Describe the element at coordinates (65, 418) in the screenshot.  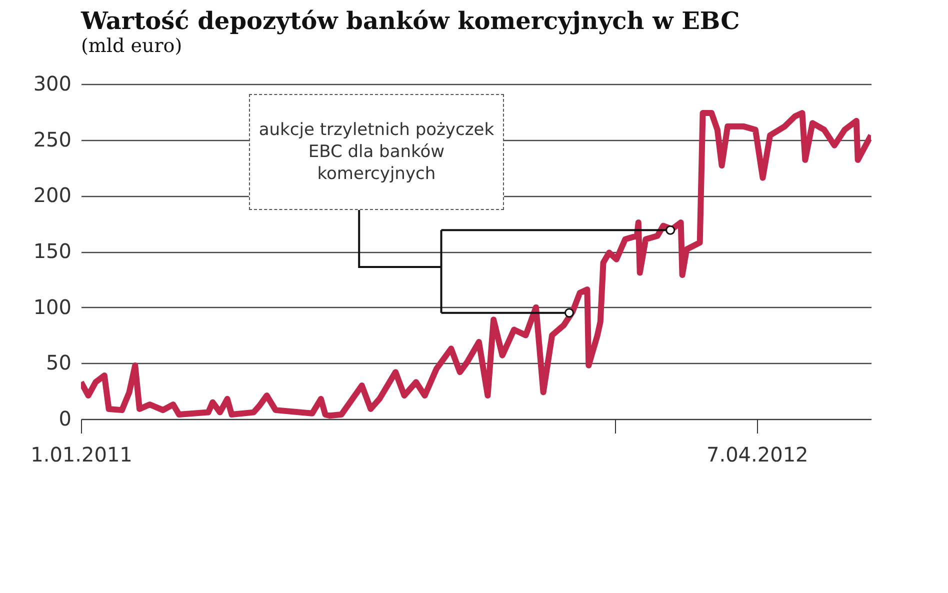
I see `y-tick-label: 0` at that location.